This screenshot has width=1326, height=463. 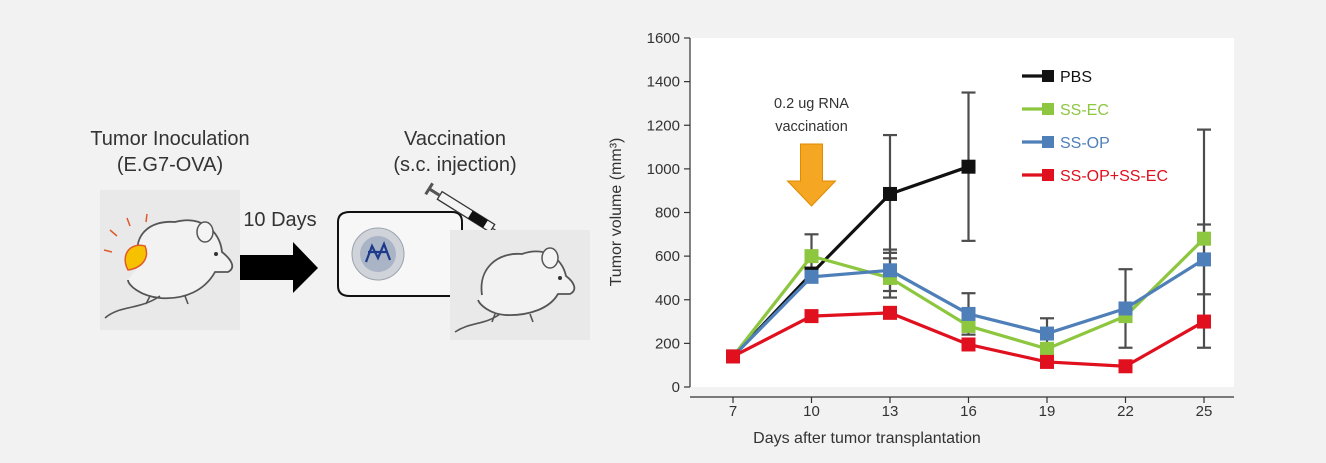 I want to click on x-tick-label: 19, so click(x=1047, y=411).